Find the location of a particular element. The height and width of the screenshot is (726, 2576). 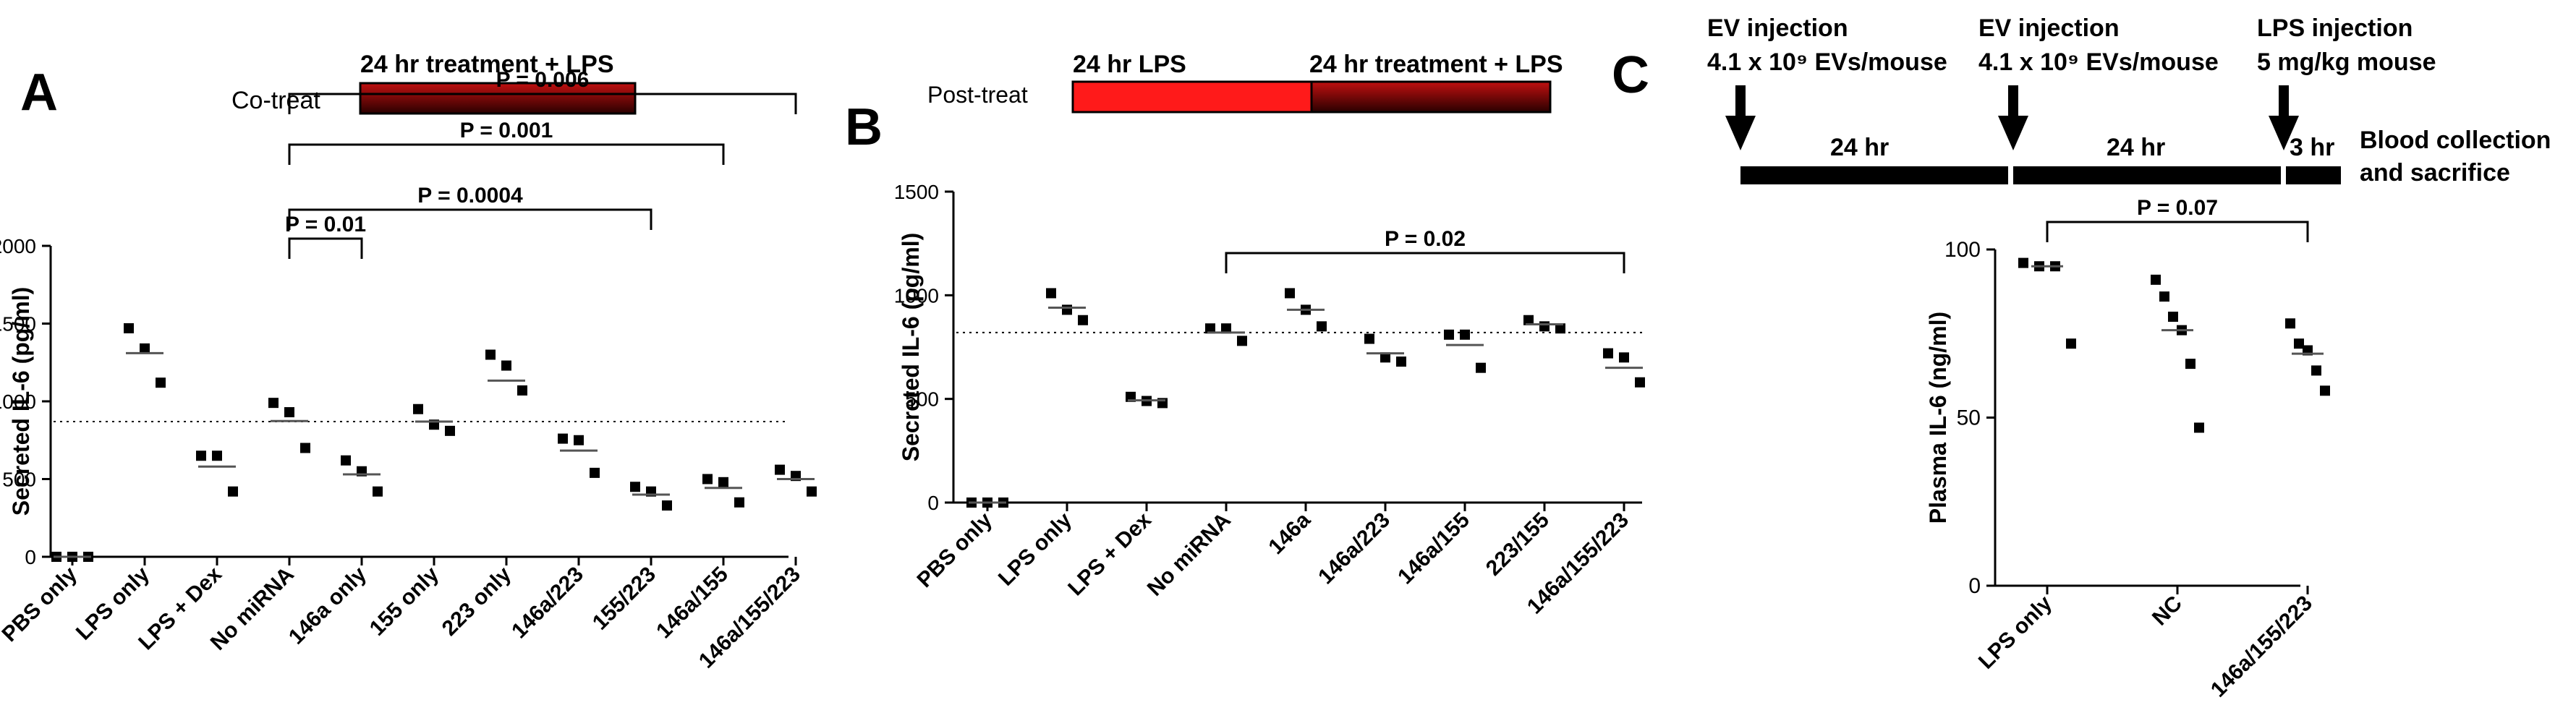

y-tick-label: 500 is located at coordinates (19, 480).